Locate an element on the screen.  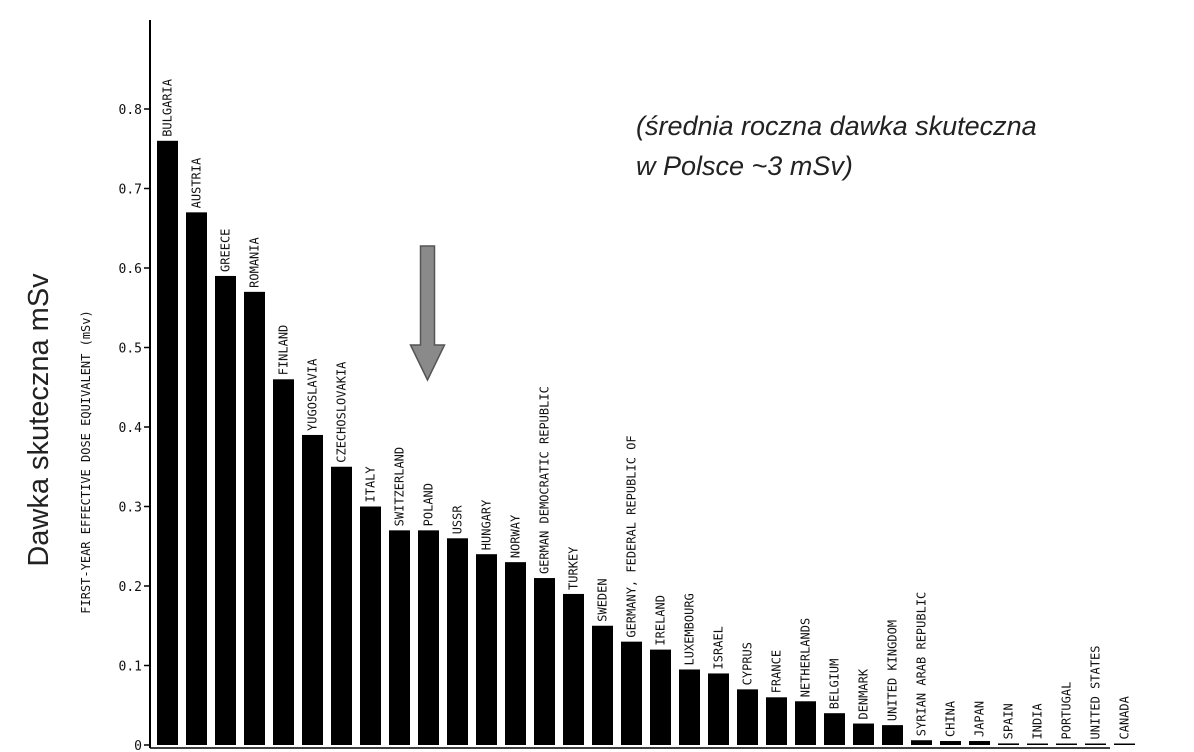
bar-category-label: BULGARIA is located at coordinates (168, 107).